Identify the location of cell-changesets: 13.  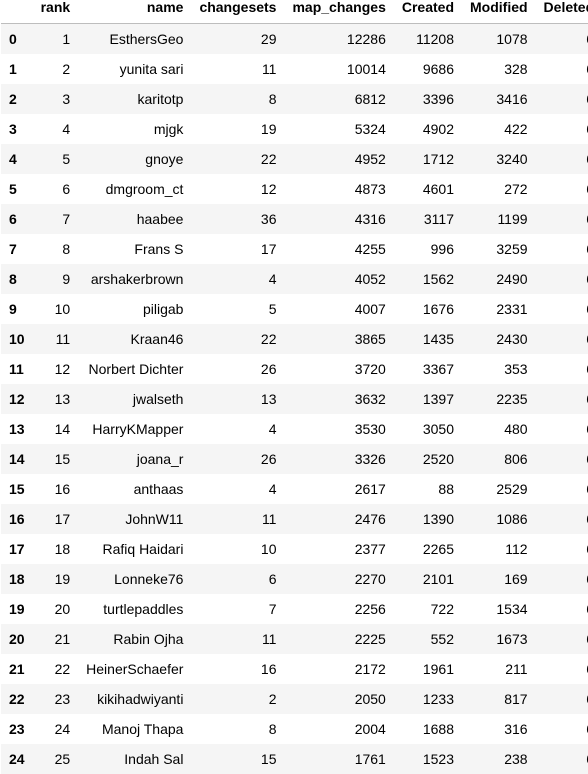
(268, 399).